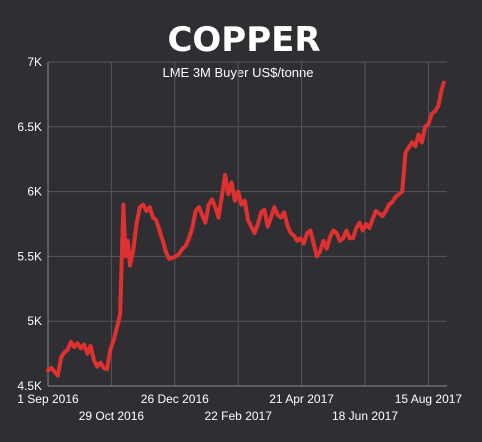 This screenshot has height=442, width=482. I want to click on x-tick-label: 26 Dec 2016, so click(175, 399).